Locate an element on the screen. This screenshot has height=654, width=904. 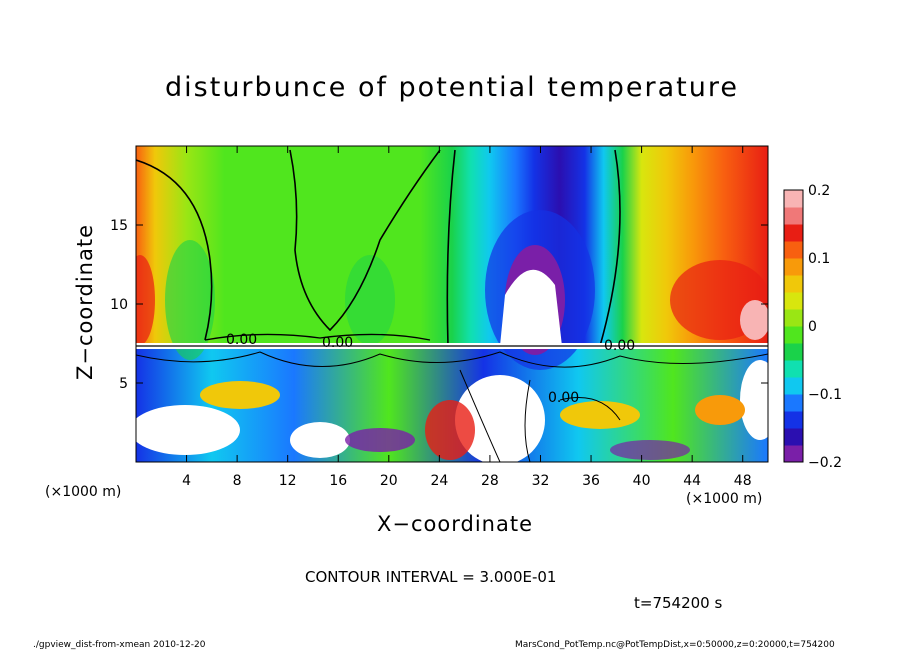
y-tick-label: 15 is located at coordinates (119, 226).